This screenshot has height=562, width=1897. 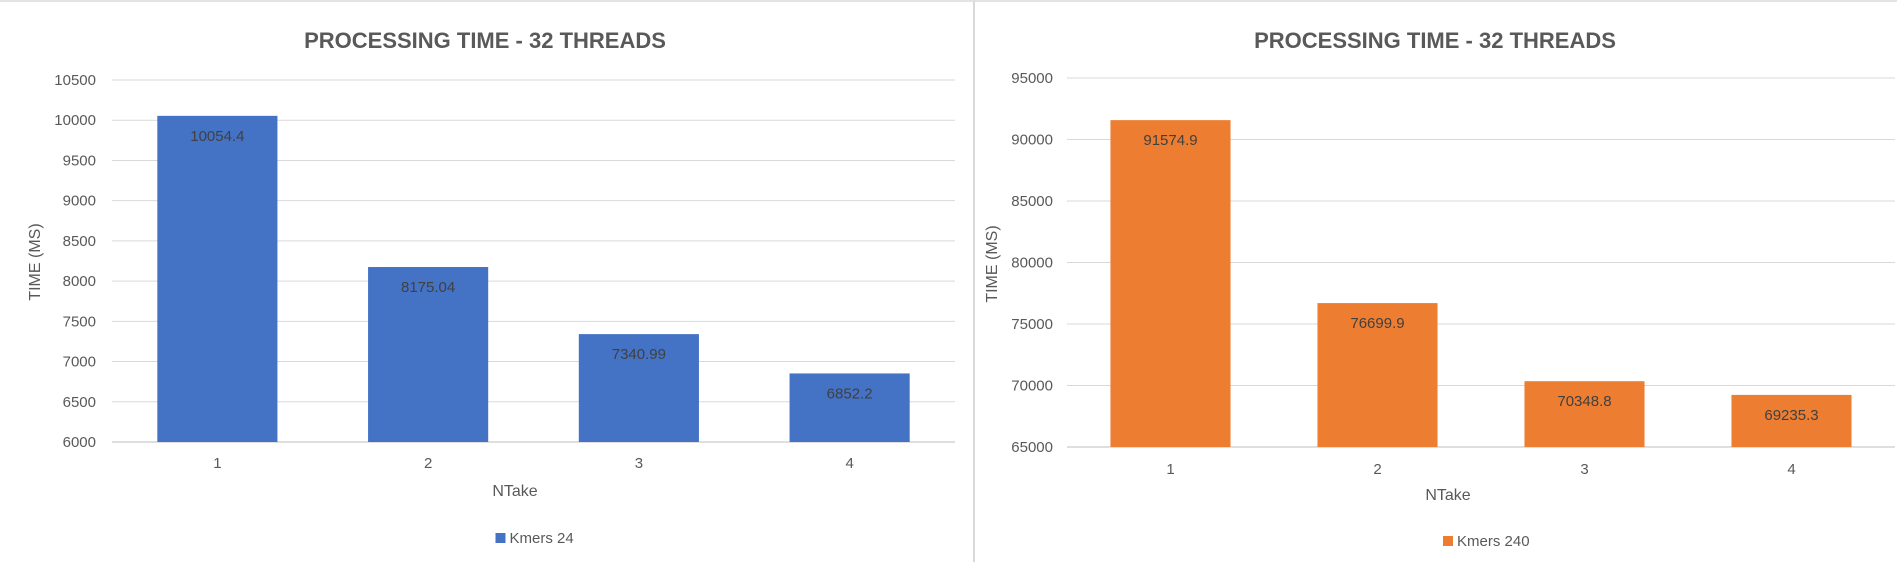 I want to click on y-tick-label: 6000, so click(x=79, y=442).